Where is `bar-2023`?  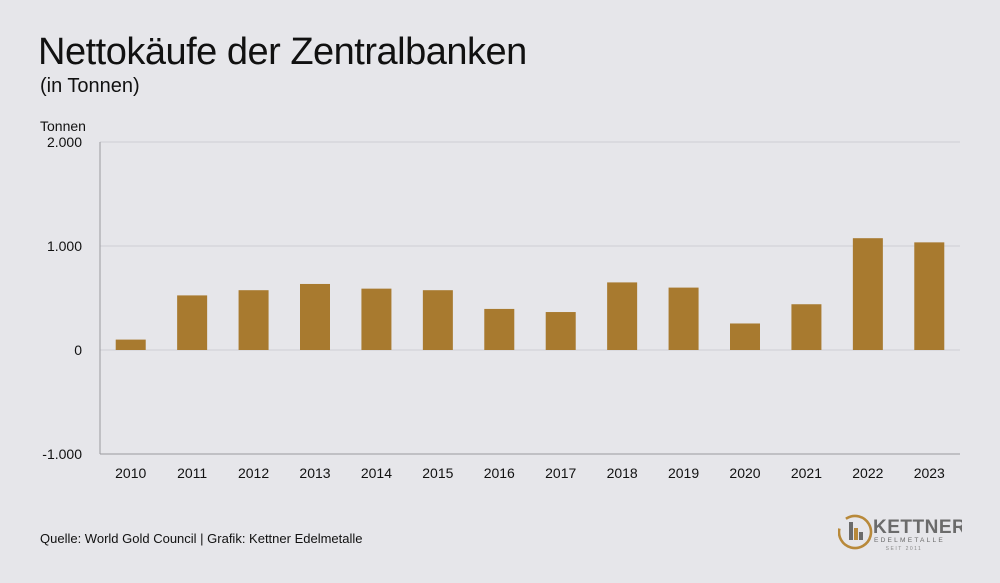
bar-2023 is located at coordinates (929, 296).